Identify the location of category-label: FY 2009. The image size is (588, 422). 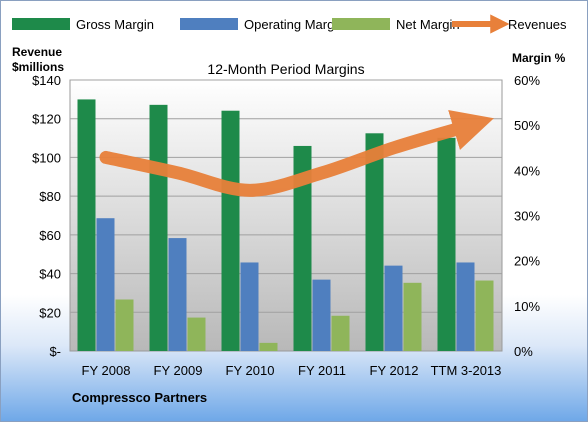
(178, 370).